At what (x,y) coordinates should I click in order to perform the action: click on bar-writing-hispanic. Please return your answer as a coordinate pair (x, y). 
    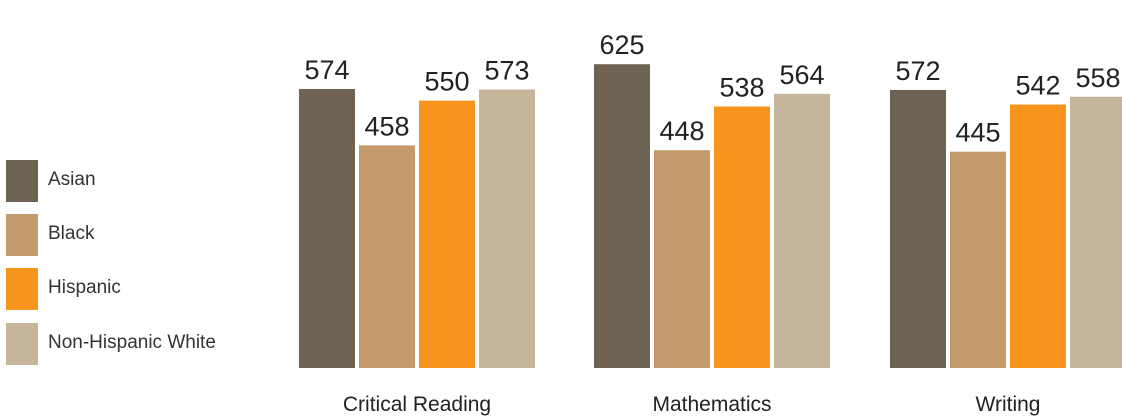
    Looking at the image, I should click on (1038, 236).